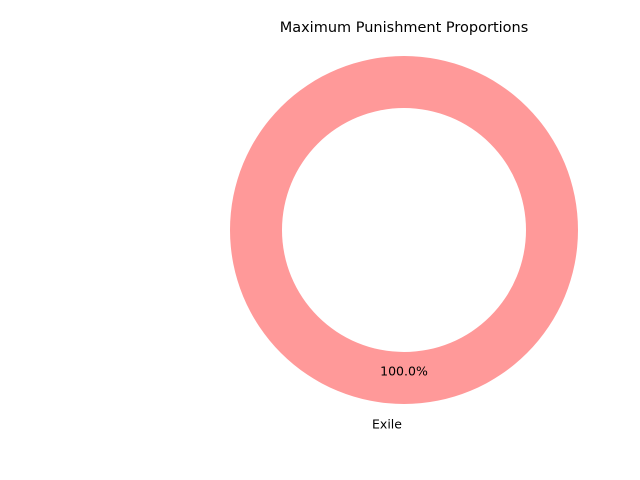  What do you see at coordinates (387, 423) in the screenshot?
I see `category-label-exile: Exile` at bounding box center [387, 423].